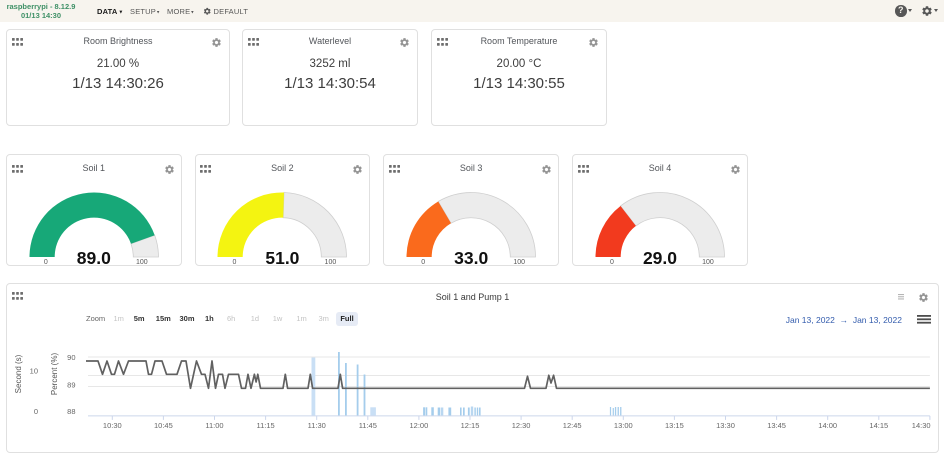  I want to click on svg-text: 13:45, so click(776, 425).